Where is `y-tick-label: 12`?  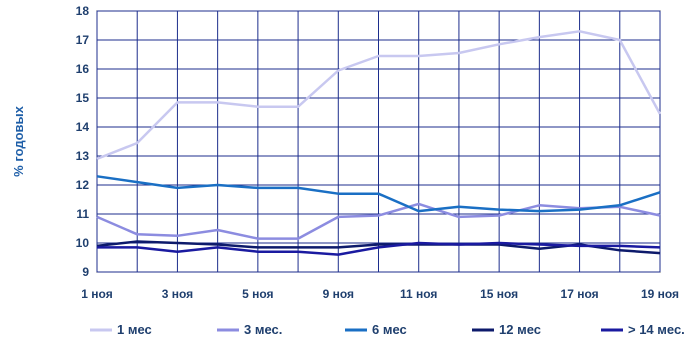 y-tick-label: 12 is located at coordinates (83, 185).